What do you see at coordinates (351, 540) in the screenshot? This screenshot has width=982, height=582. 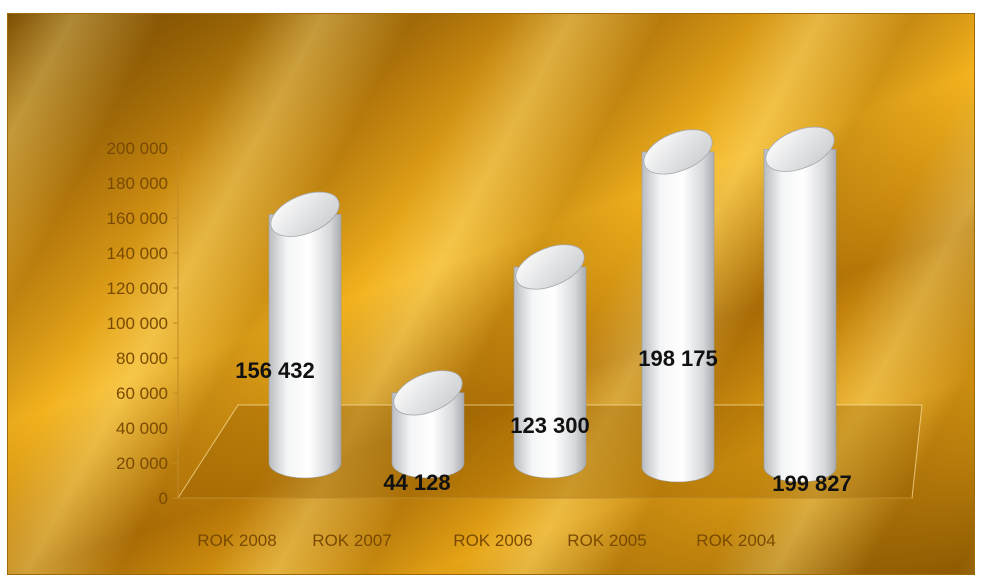 I see `x-category-label: ROK 2007` at bounding box center [351, 540].